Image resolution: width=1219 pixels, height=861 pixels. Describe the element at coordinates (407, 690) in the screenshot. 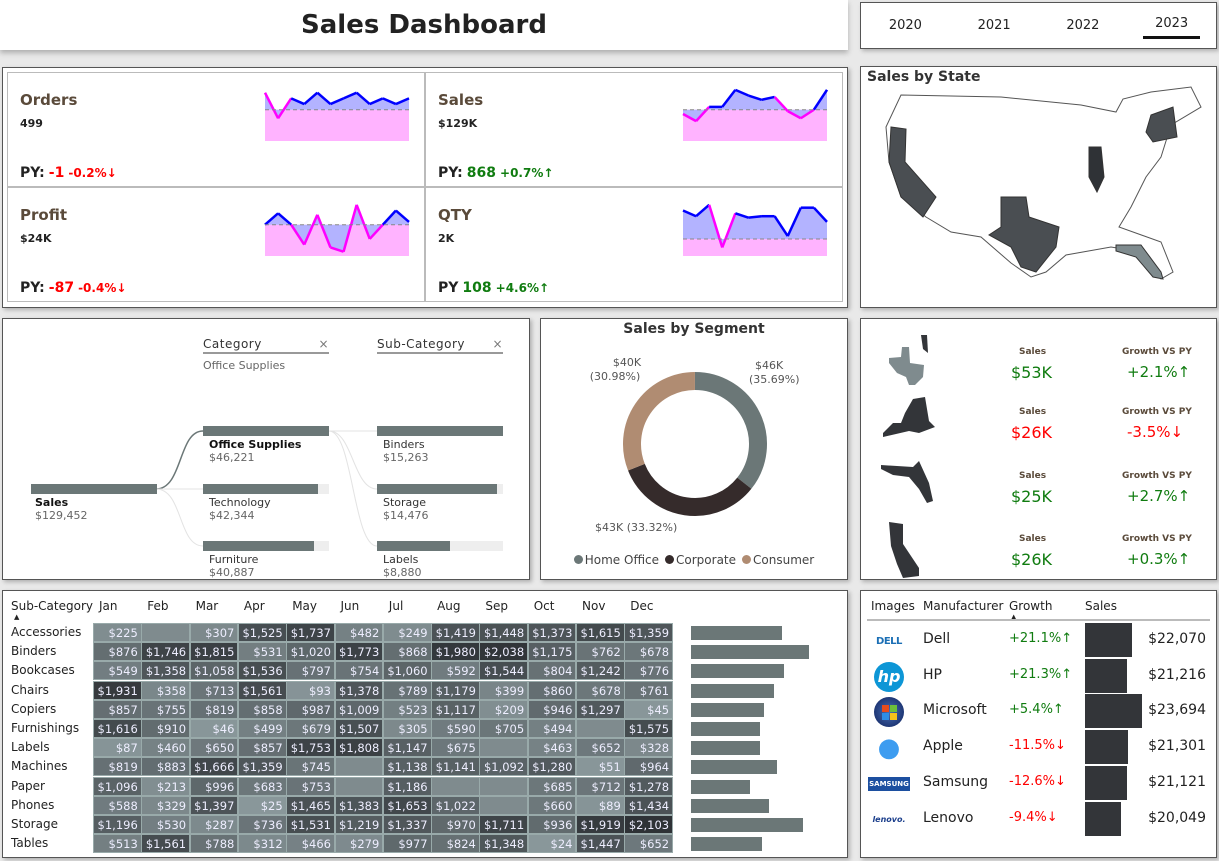

I see `matrix-cell: $789` at that location.